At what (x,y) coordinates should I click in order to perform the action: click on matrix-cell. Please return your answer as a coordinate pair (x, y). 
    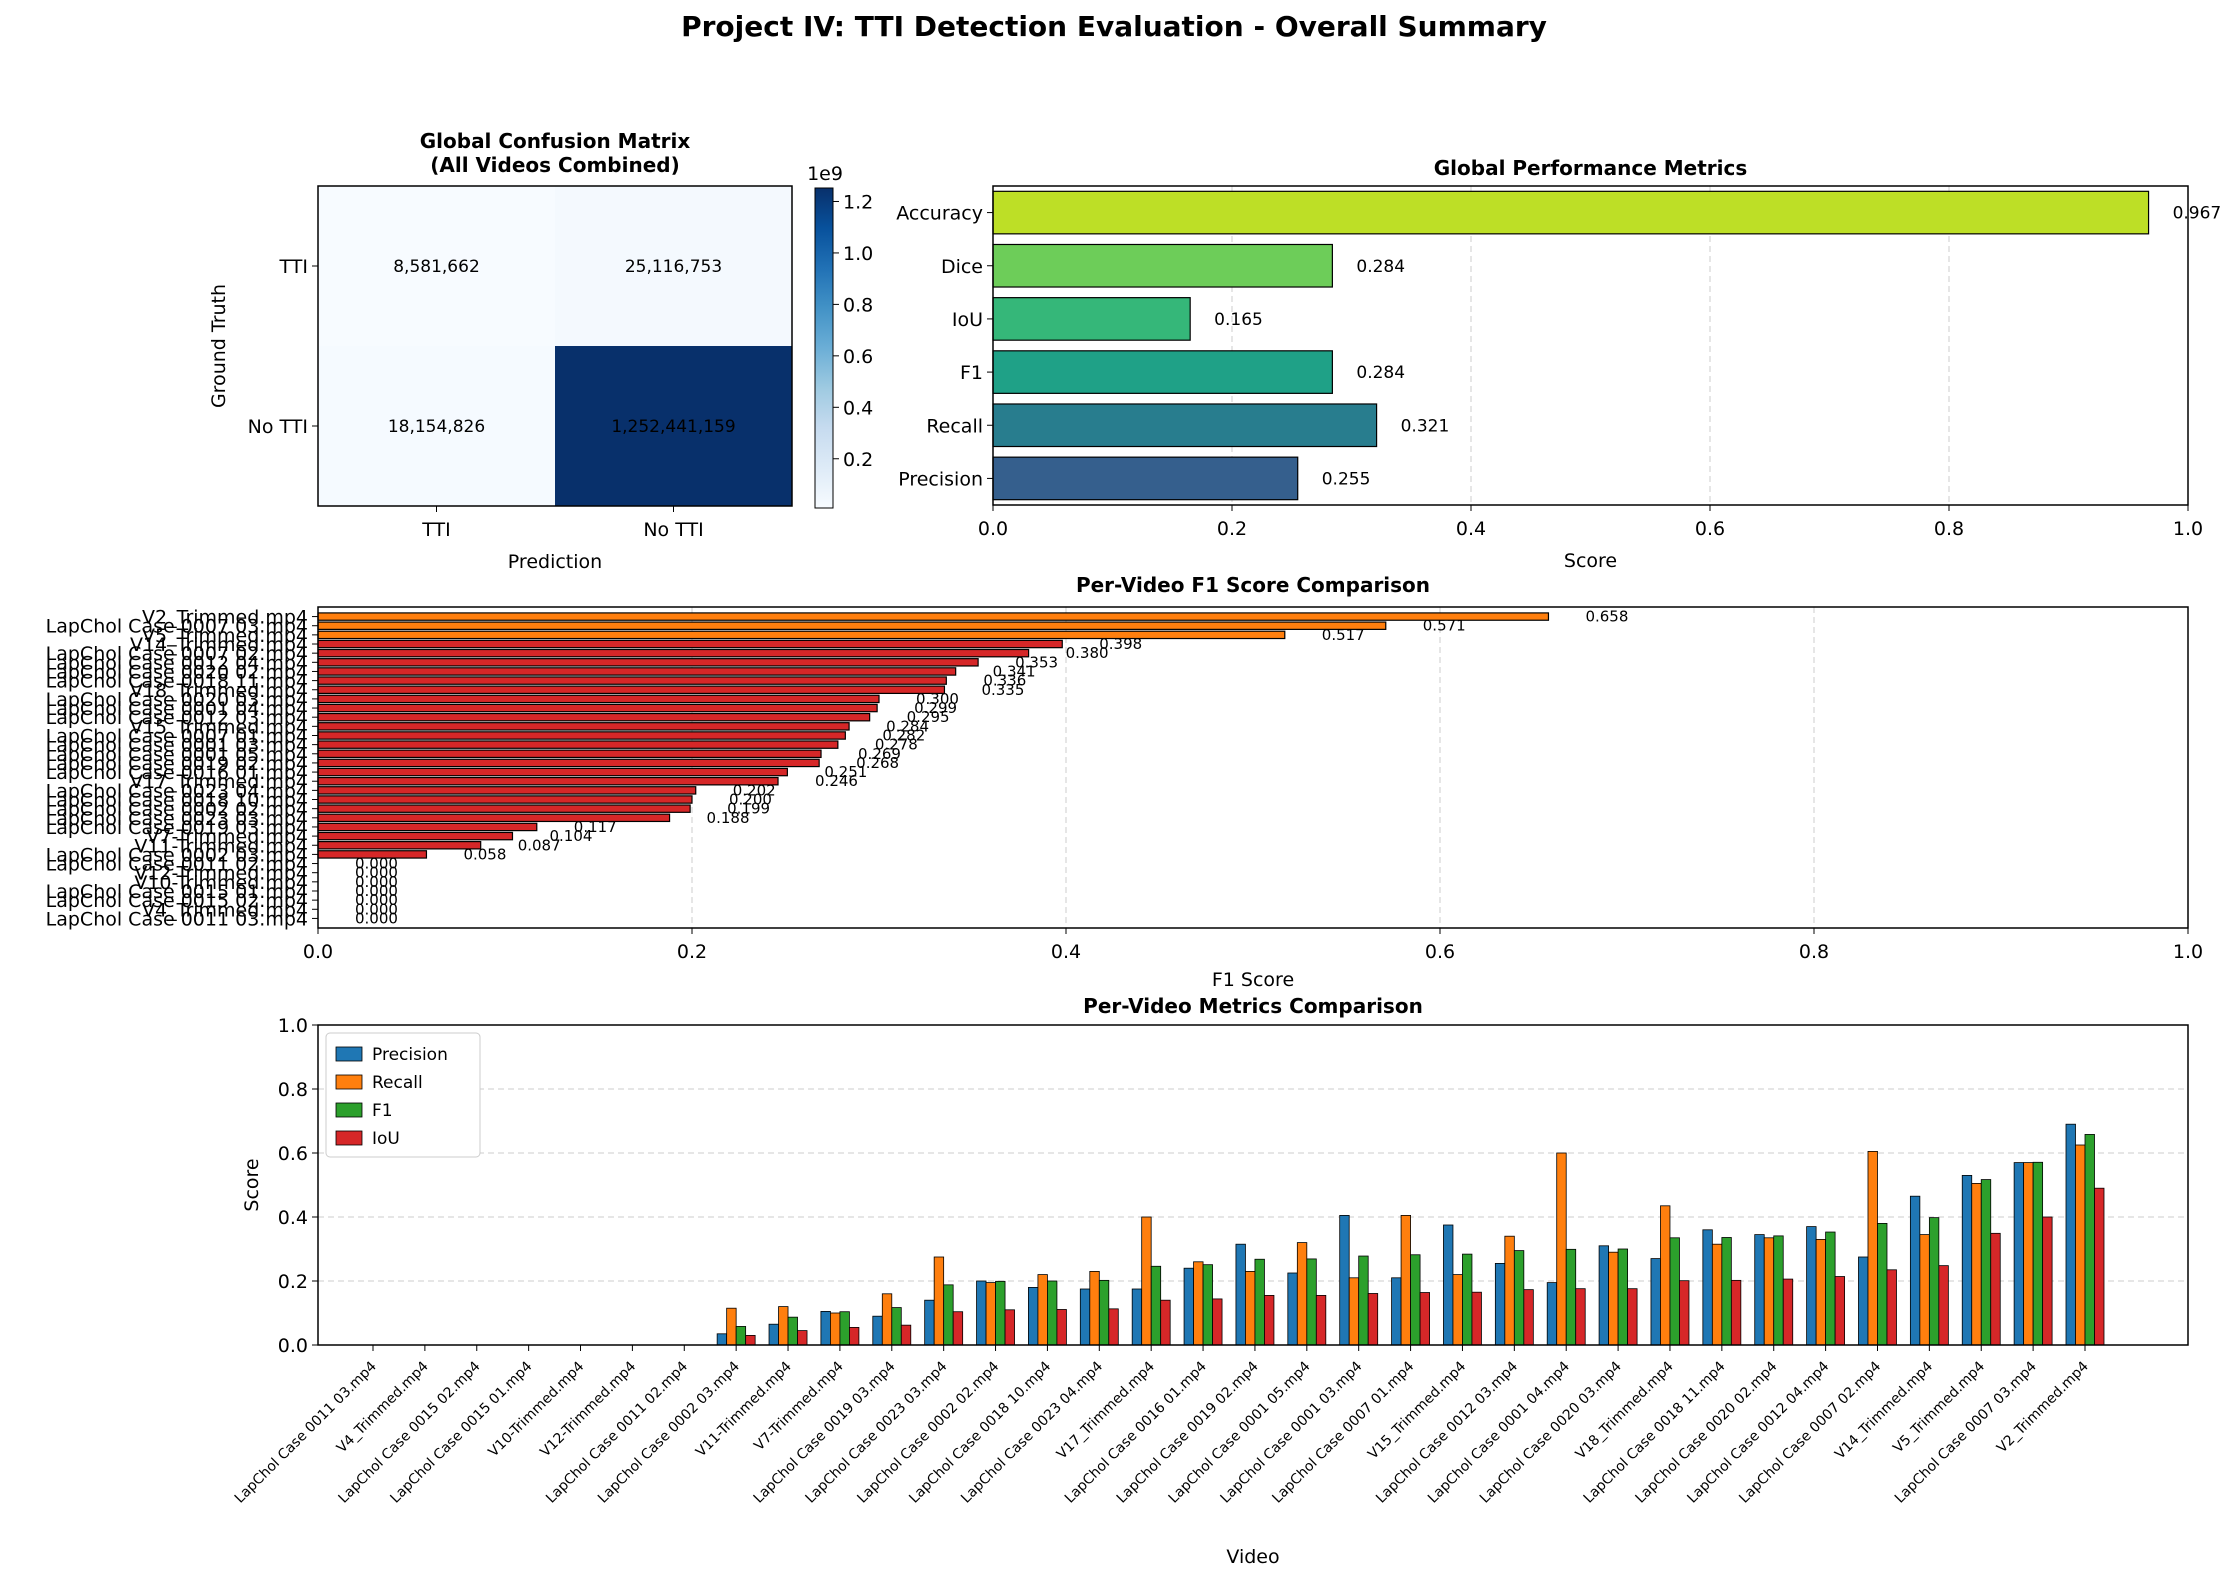
    Looking at the image, I should click on (436, 266).